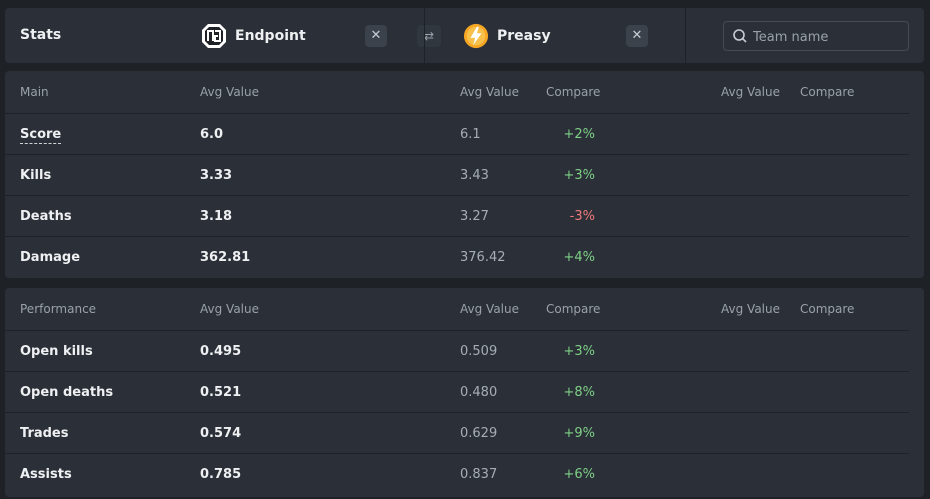 This screenshot has height=499, width=930. What do you see at coordinates (221, 433) in the screenshot?
I see `team1-value: 0.574` at bounding box center [221, 433].